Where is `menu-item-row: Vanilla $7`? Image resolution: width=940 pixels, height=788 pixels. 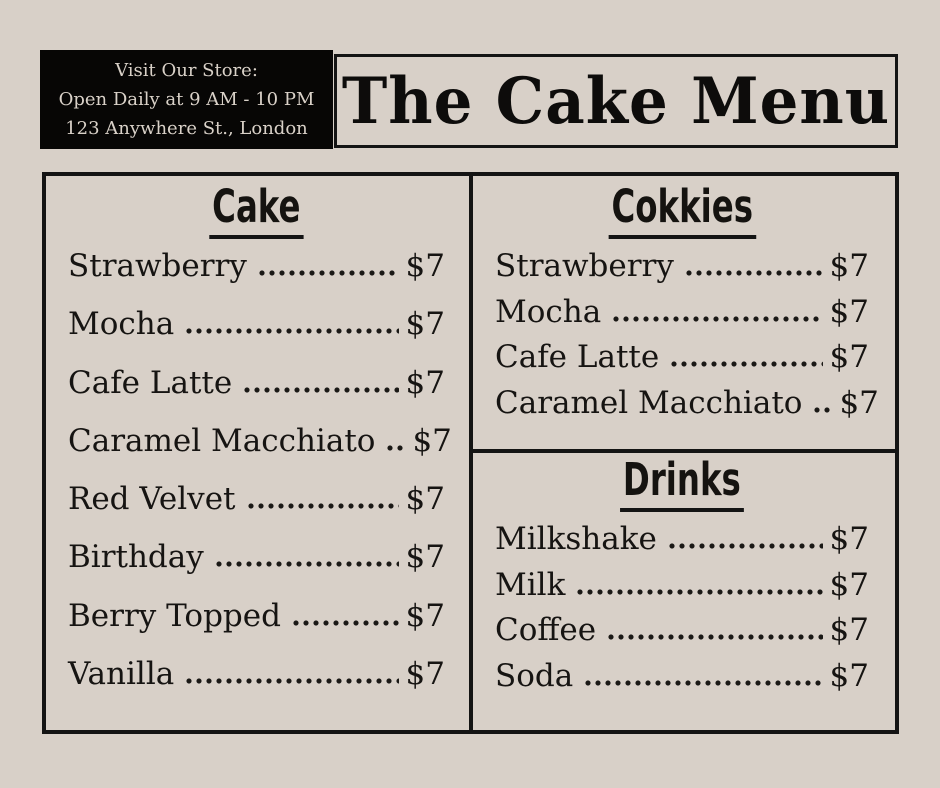
menu-item-row: Vanilla $7 is located at coordinates (256, 685).